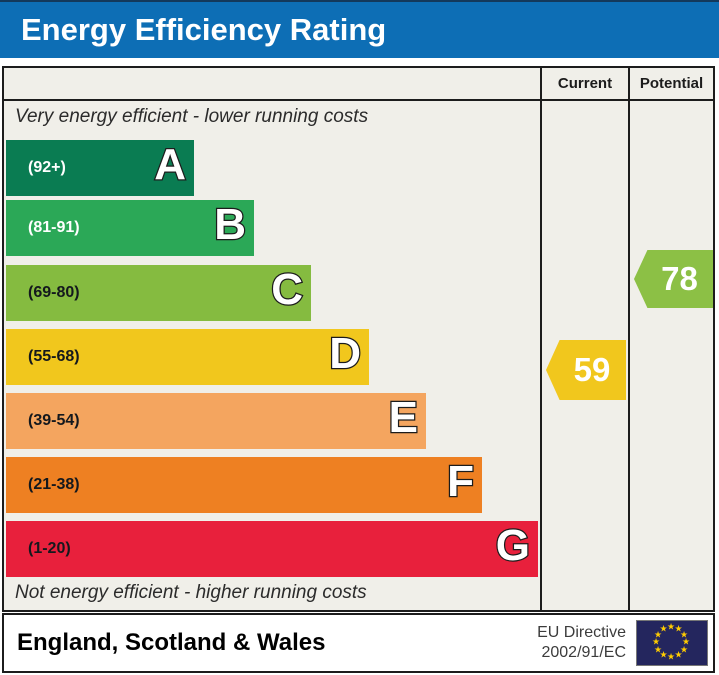 The image size is (719, 675). What do you see at coordinates (345, 353) in the screenshot?
I see `band-letter: D` at bounding box center [345, 353].